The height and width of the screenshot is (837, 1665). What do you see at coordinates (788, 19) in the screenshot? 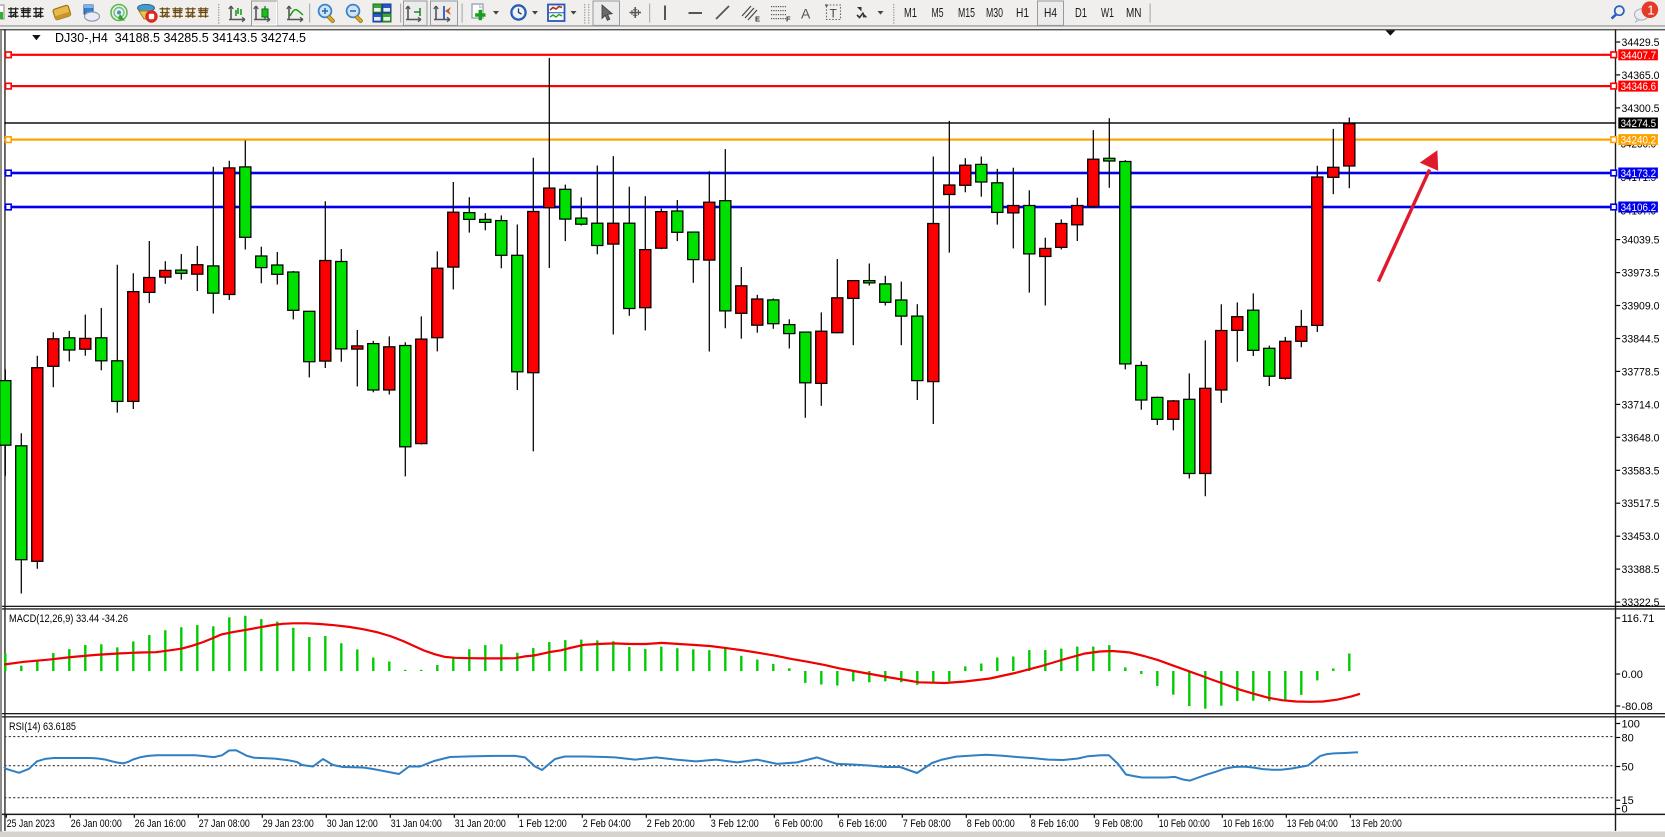
I see `svg-text: F` at bounding box center [788, 19].